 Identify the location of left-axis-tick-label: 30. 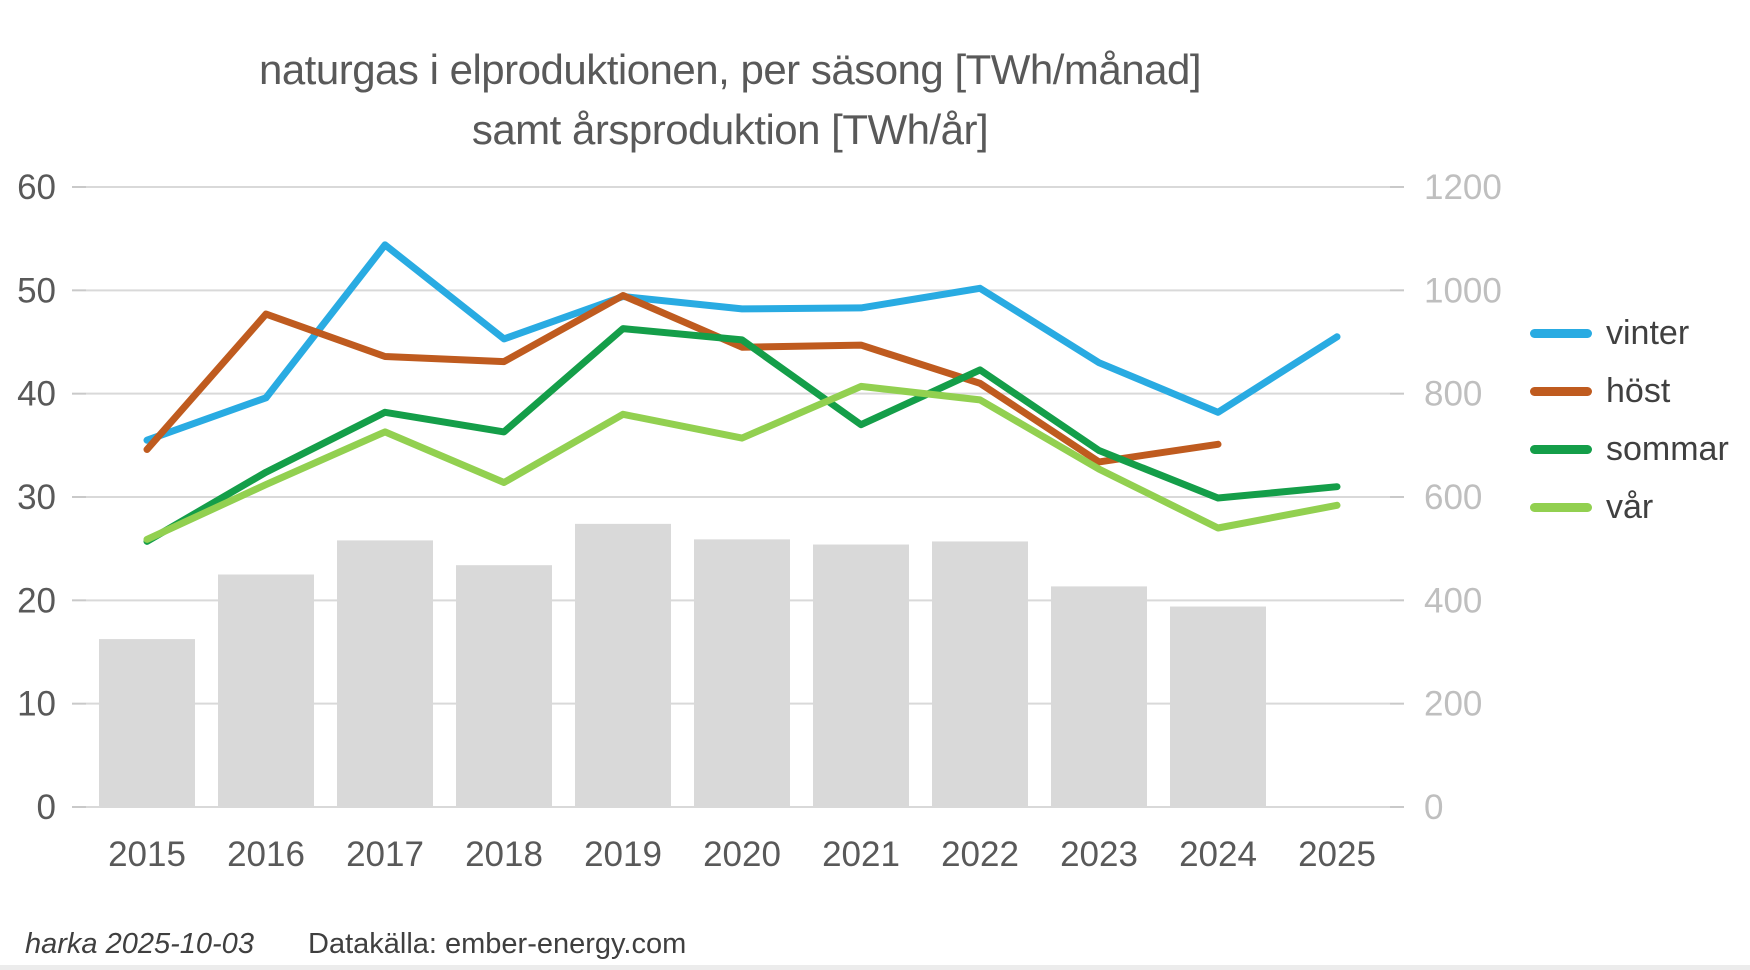
(36, 497).